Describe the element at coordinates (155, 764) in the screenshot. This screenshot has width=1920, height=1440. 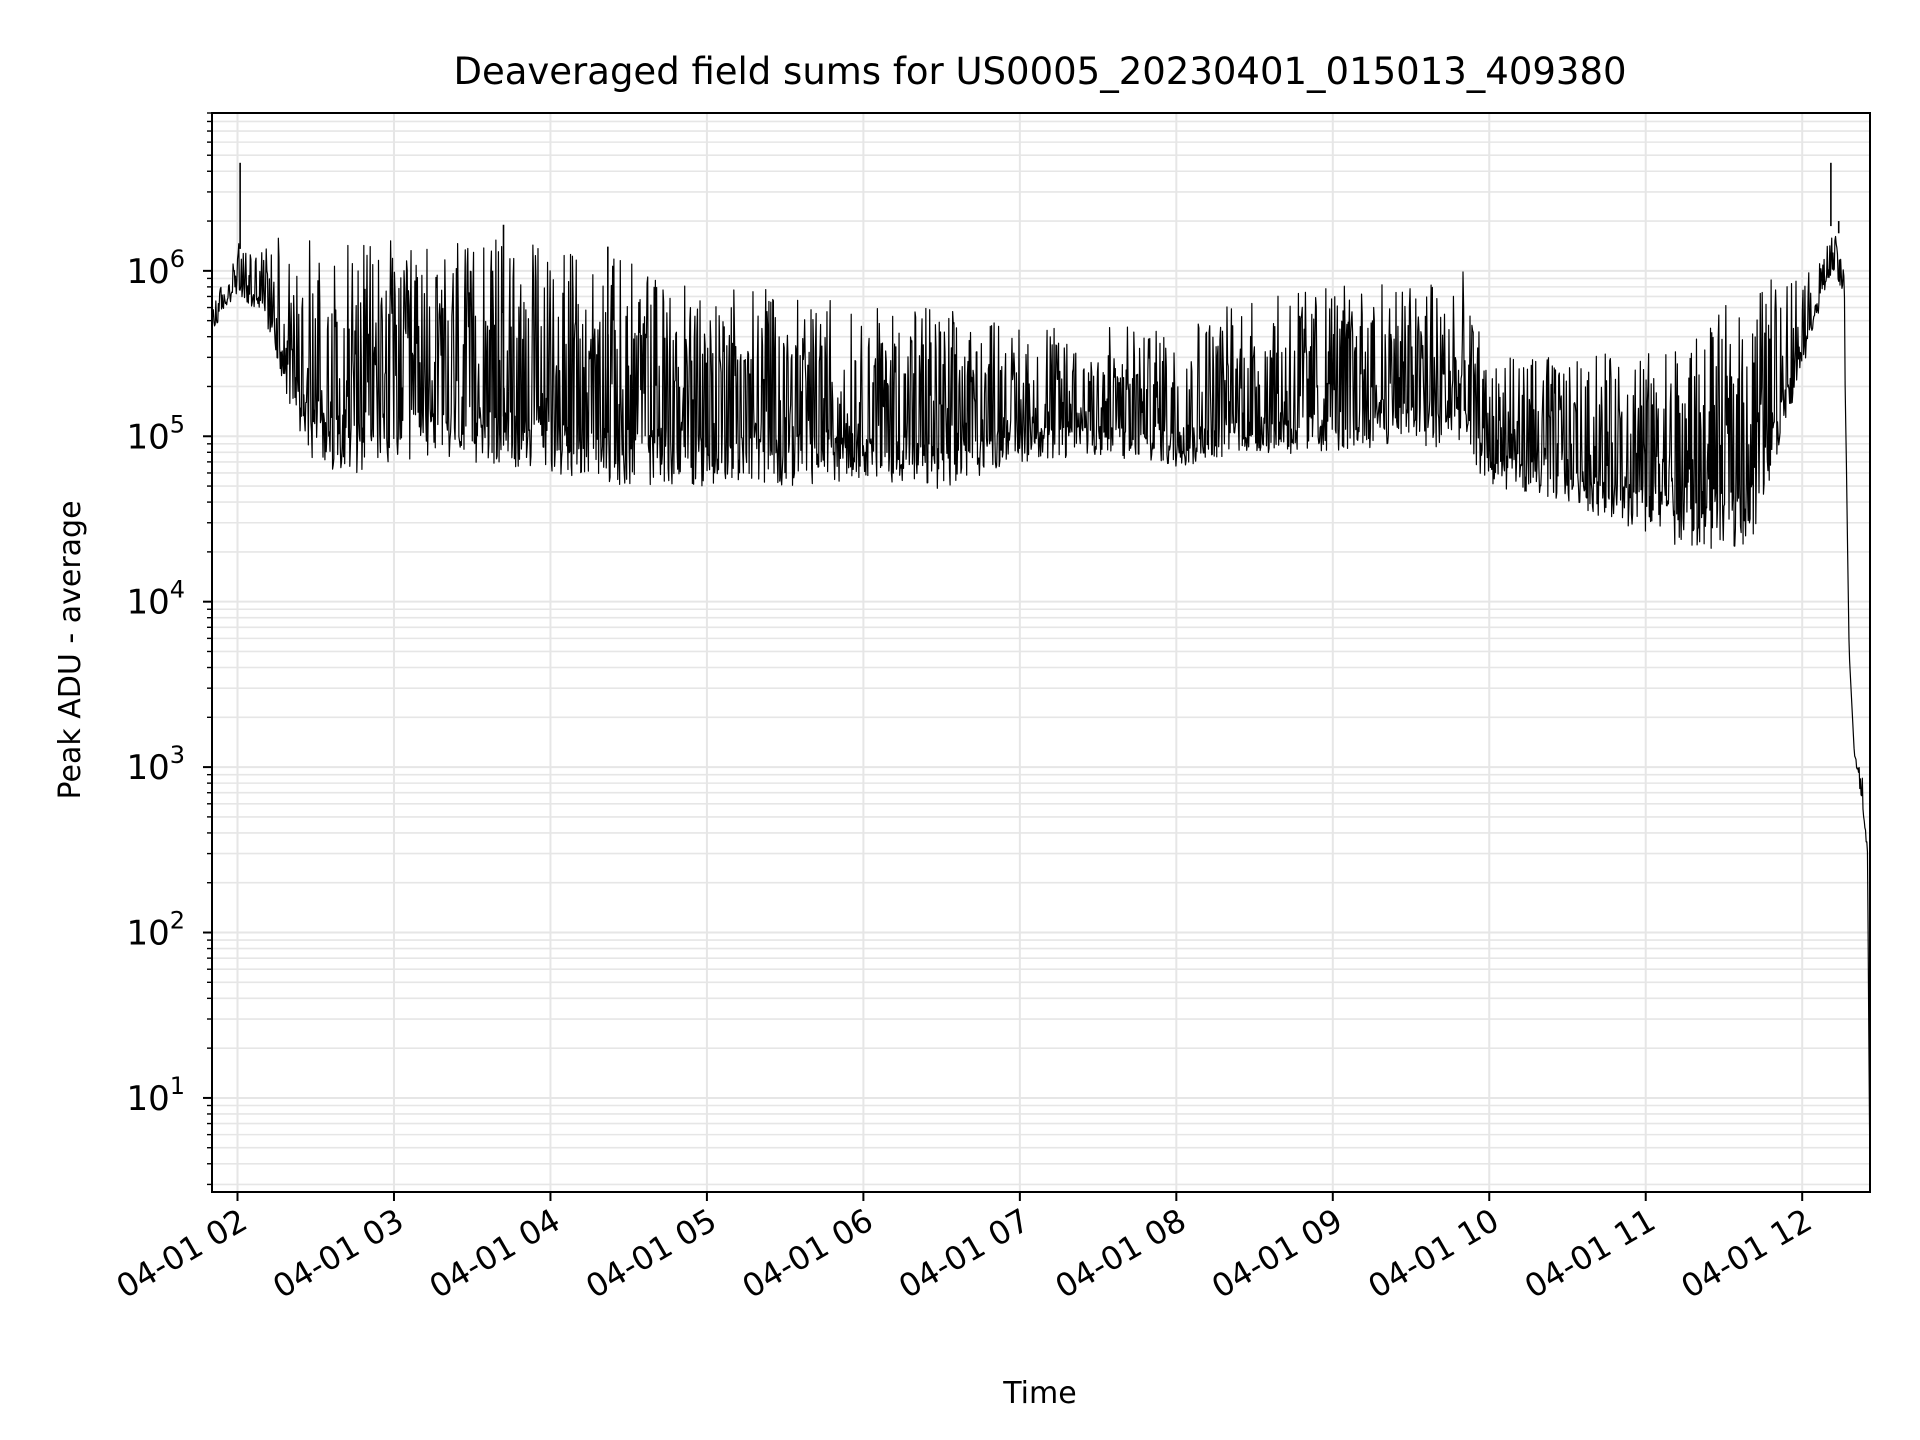
I see `y-tick-label: 10³` at that location.